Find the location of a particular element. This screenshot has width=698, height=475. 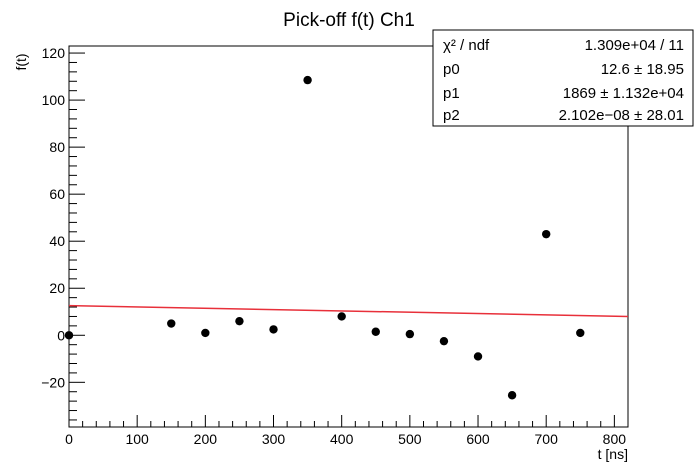

stats-value-p1: 1869 ± 1.132e+04 is located at coordinates (623, 93).